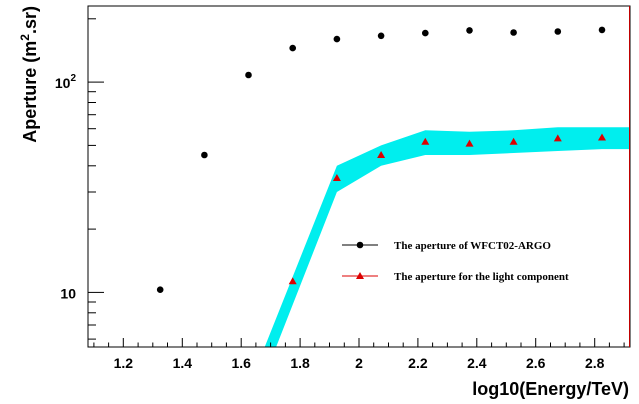 The image size is (639, 404). Describe the element at coordinates (30, 92) in the screenshot. I see `y-axis-label-main: Aperture (m` at that location.